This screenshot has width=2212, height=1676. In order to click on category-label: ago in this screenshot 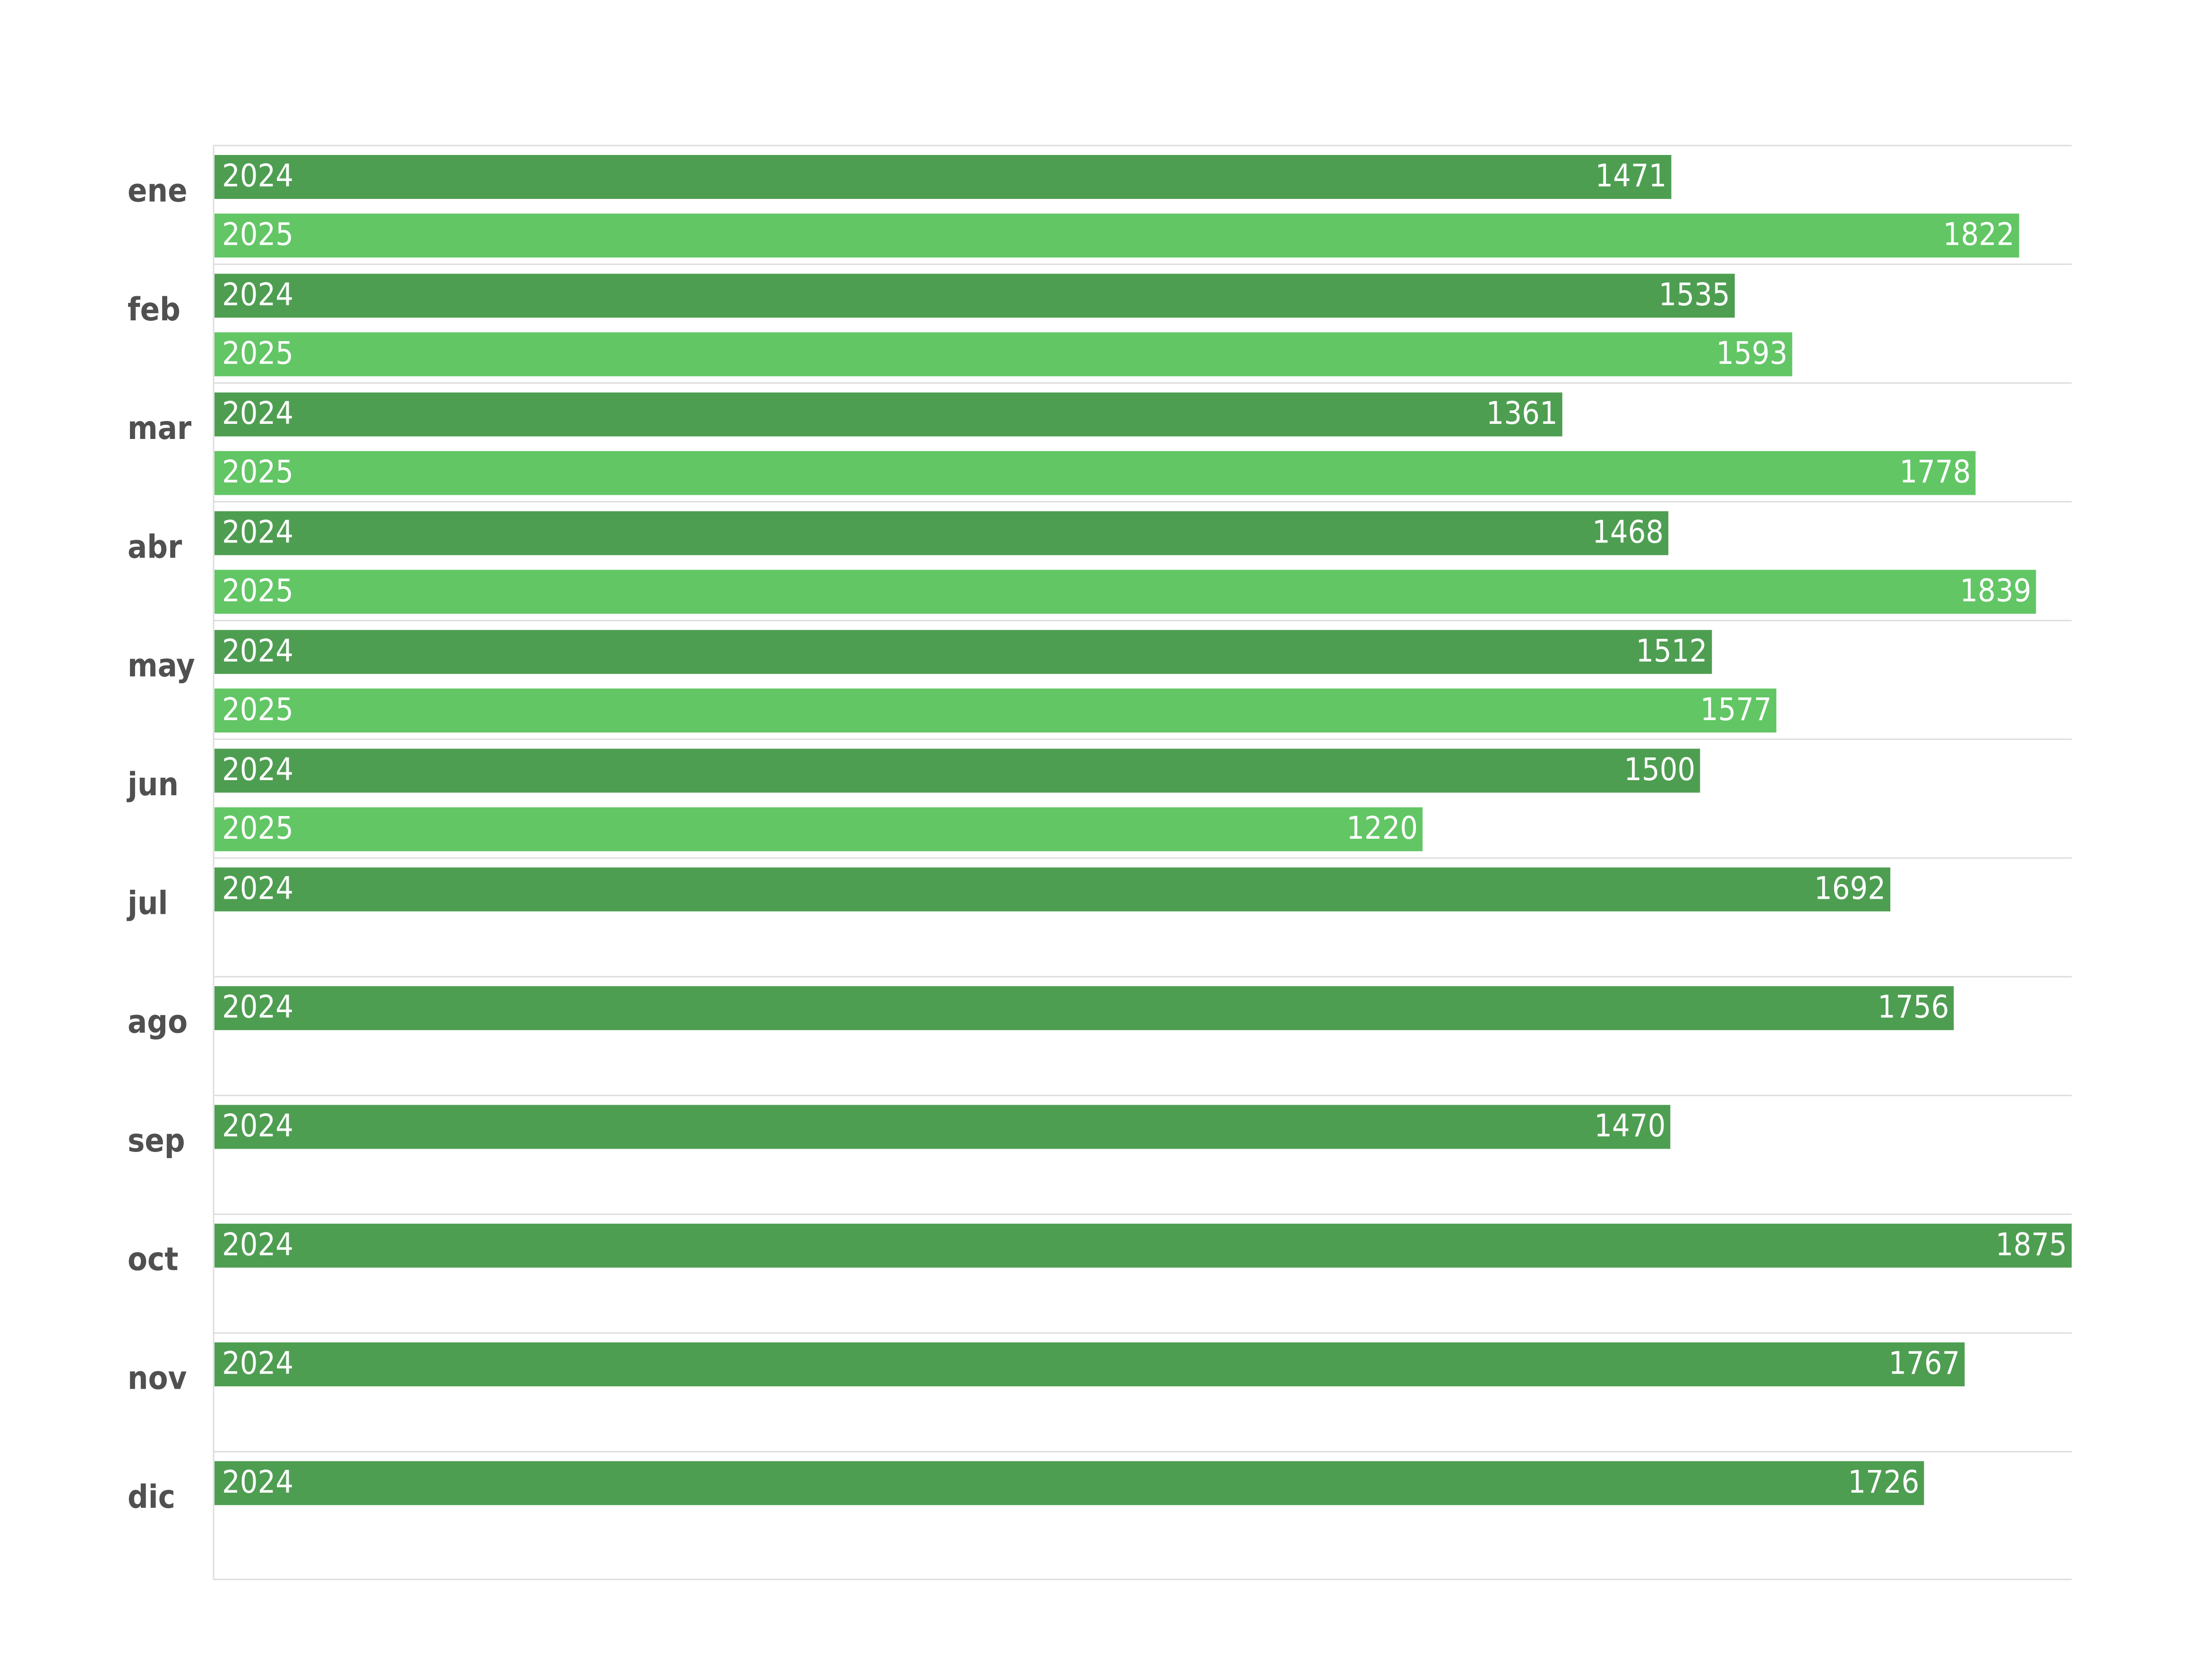, I will do `click(158, 1022)`.